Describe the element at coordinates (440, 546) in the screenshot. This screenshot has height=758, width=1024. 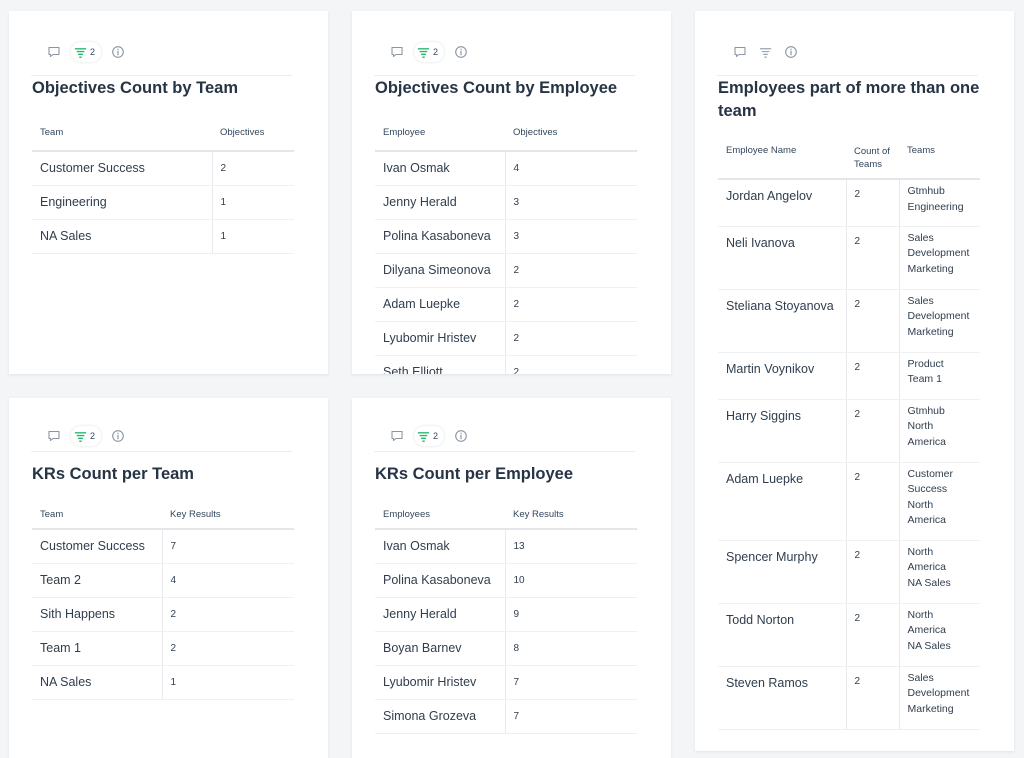
I see `table-cell: Ivan Osmak` at that location.